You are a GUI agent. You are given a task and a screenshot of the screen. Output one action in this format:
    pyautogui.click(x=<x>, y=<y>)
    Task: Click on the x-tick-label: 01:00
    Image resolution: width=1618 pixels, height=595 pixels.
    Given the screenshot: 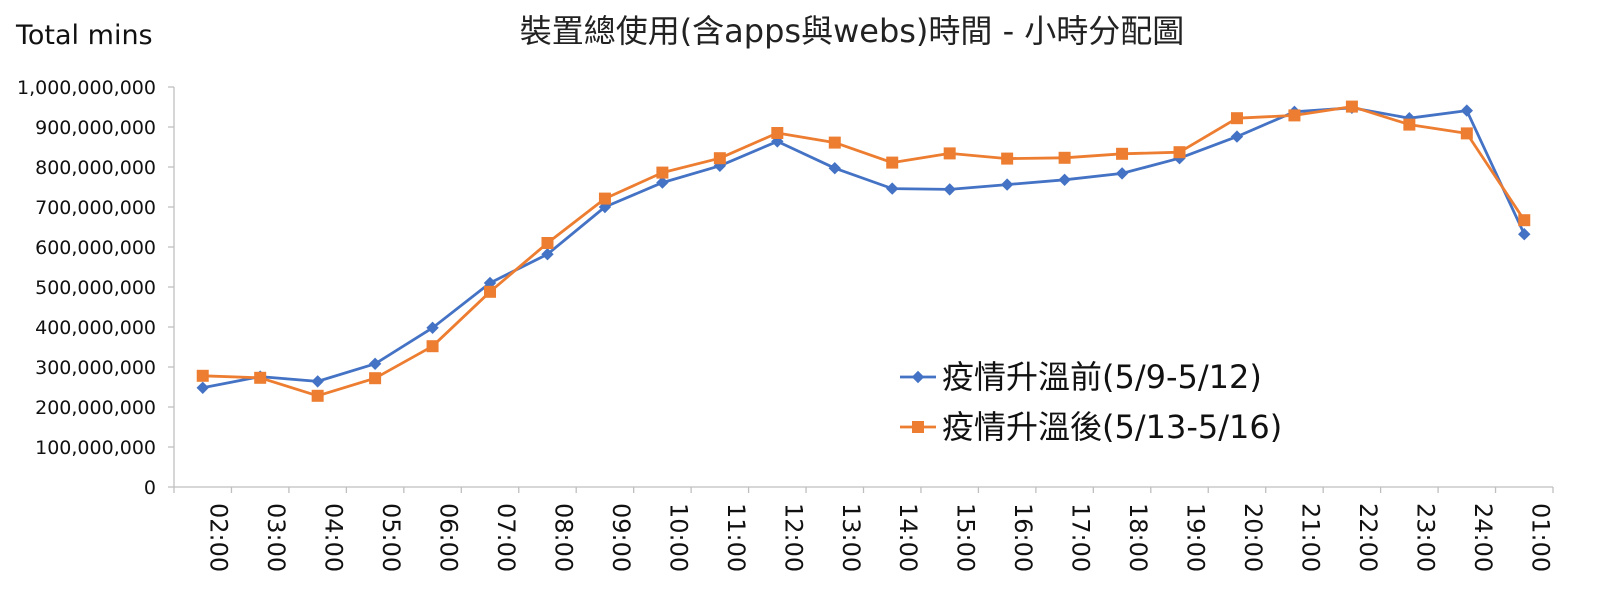 What is the action you would take?
    pyautogui.click(x=1540, y=537)
    